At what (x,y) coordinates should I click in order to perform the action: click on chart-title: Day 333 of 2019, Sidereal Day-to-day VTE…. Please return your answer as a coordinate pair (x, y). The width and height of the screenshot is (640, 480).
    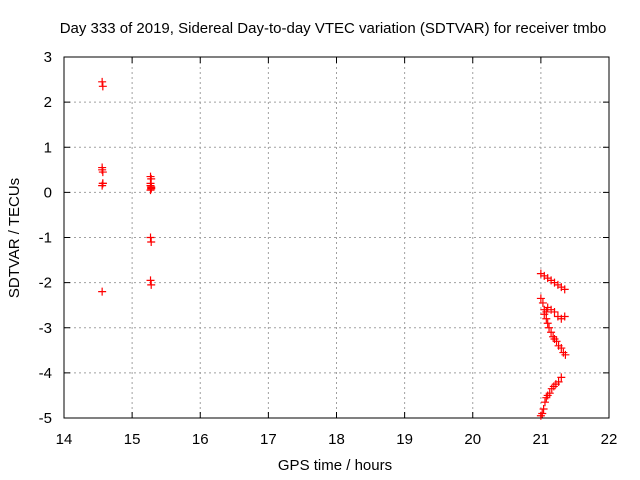
    Looking at the image, I should click on (333, 28).